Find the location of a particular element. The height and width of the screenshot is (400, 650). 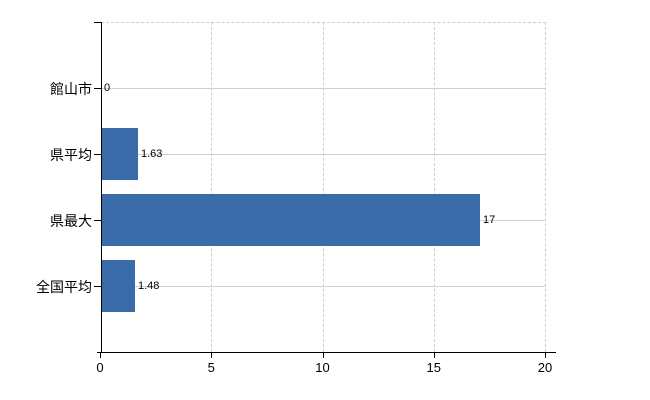

x-tick-label: 10 is located at coordinates (322, 367).